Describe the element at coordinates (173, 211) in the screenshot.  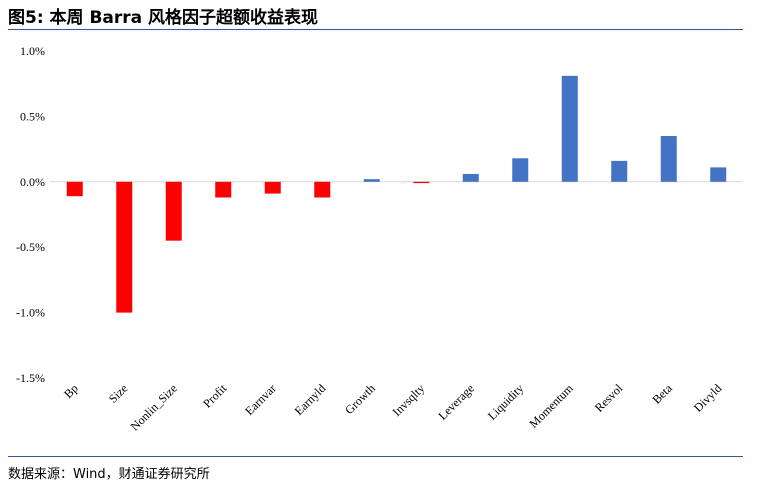
I see `bar-nonlin-size` at that location.